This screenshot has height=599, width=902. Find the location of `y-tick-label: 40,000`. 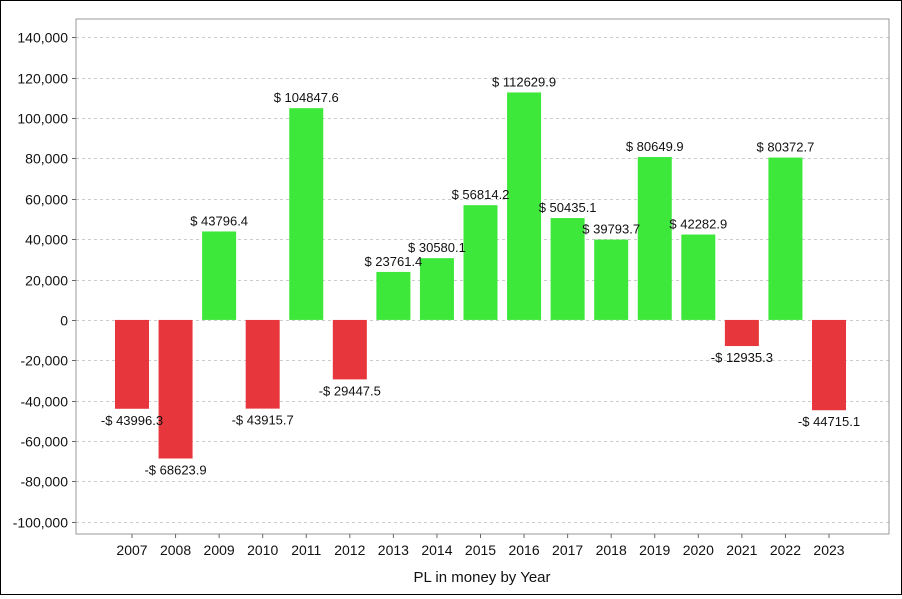

y-tick-label: 40,000 is located at coordinates (46, 240).